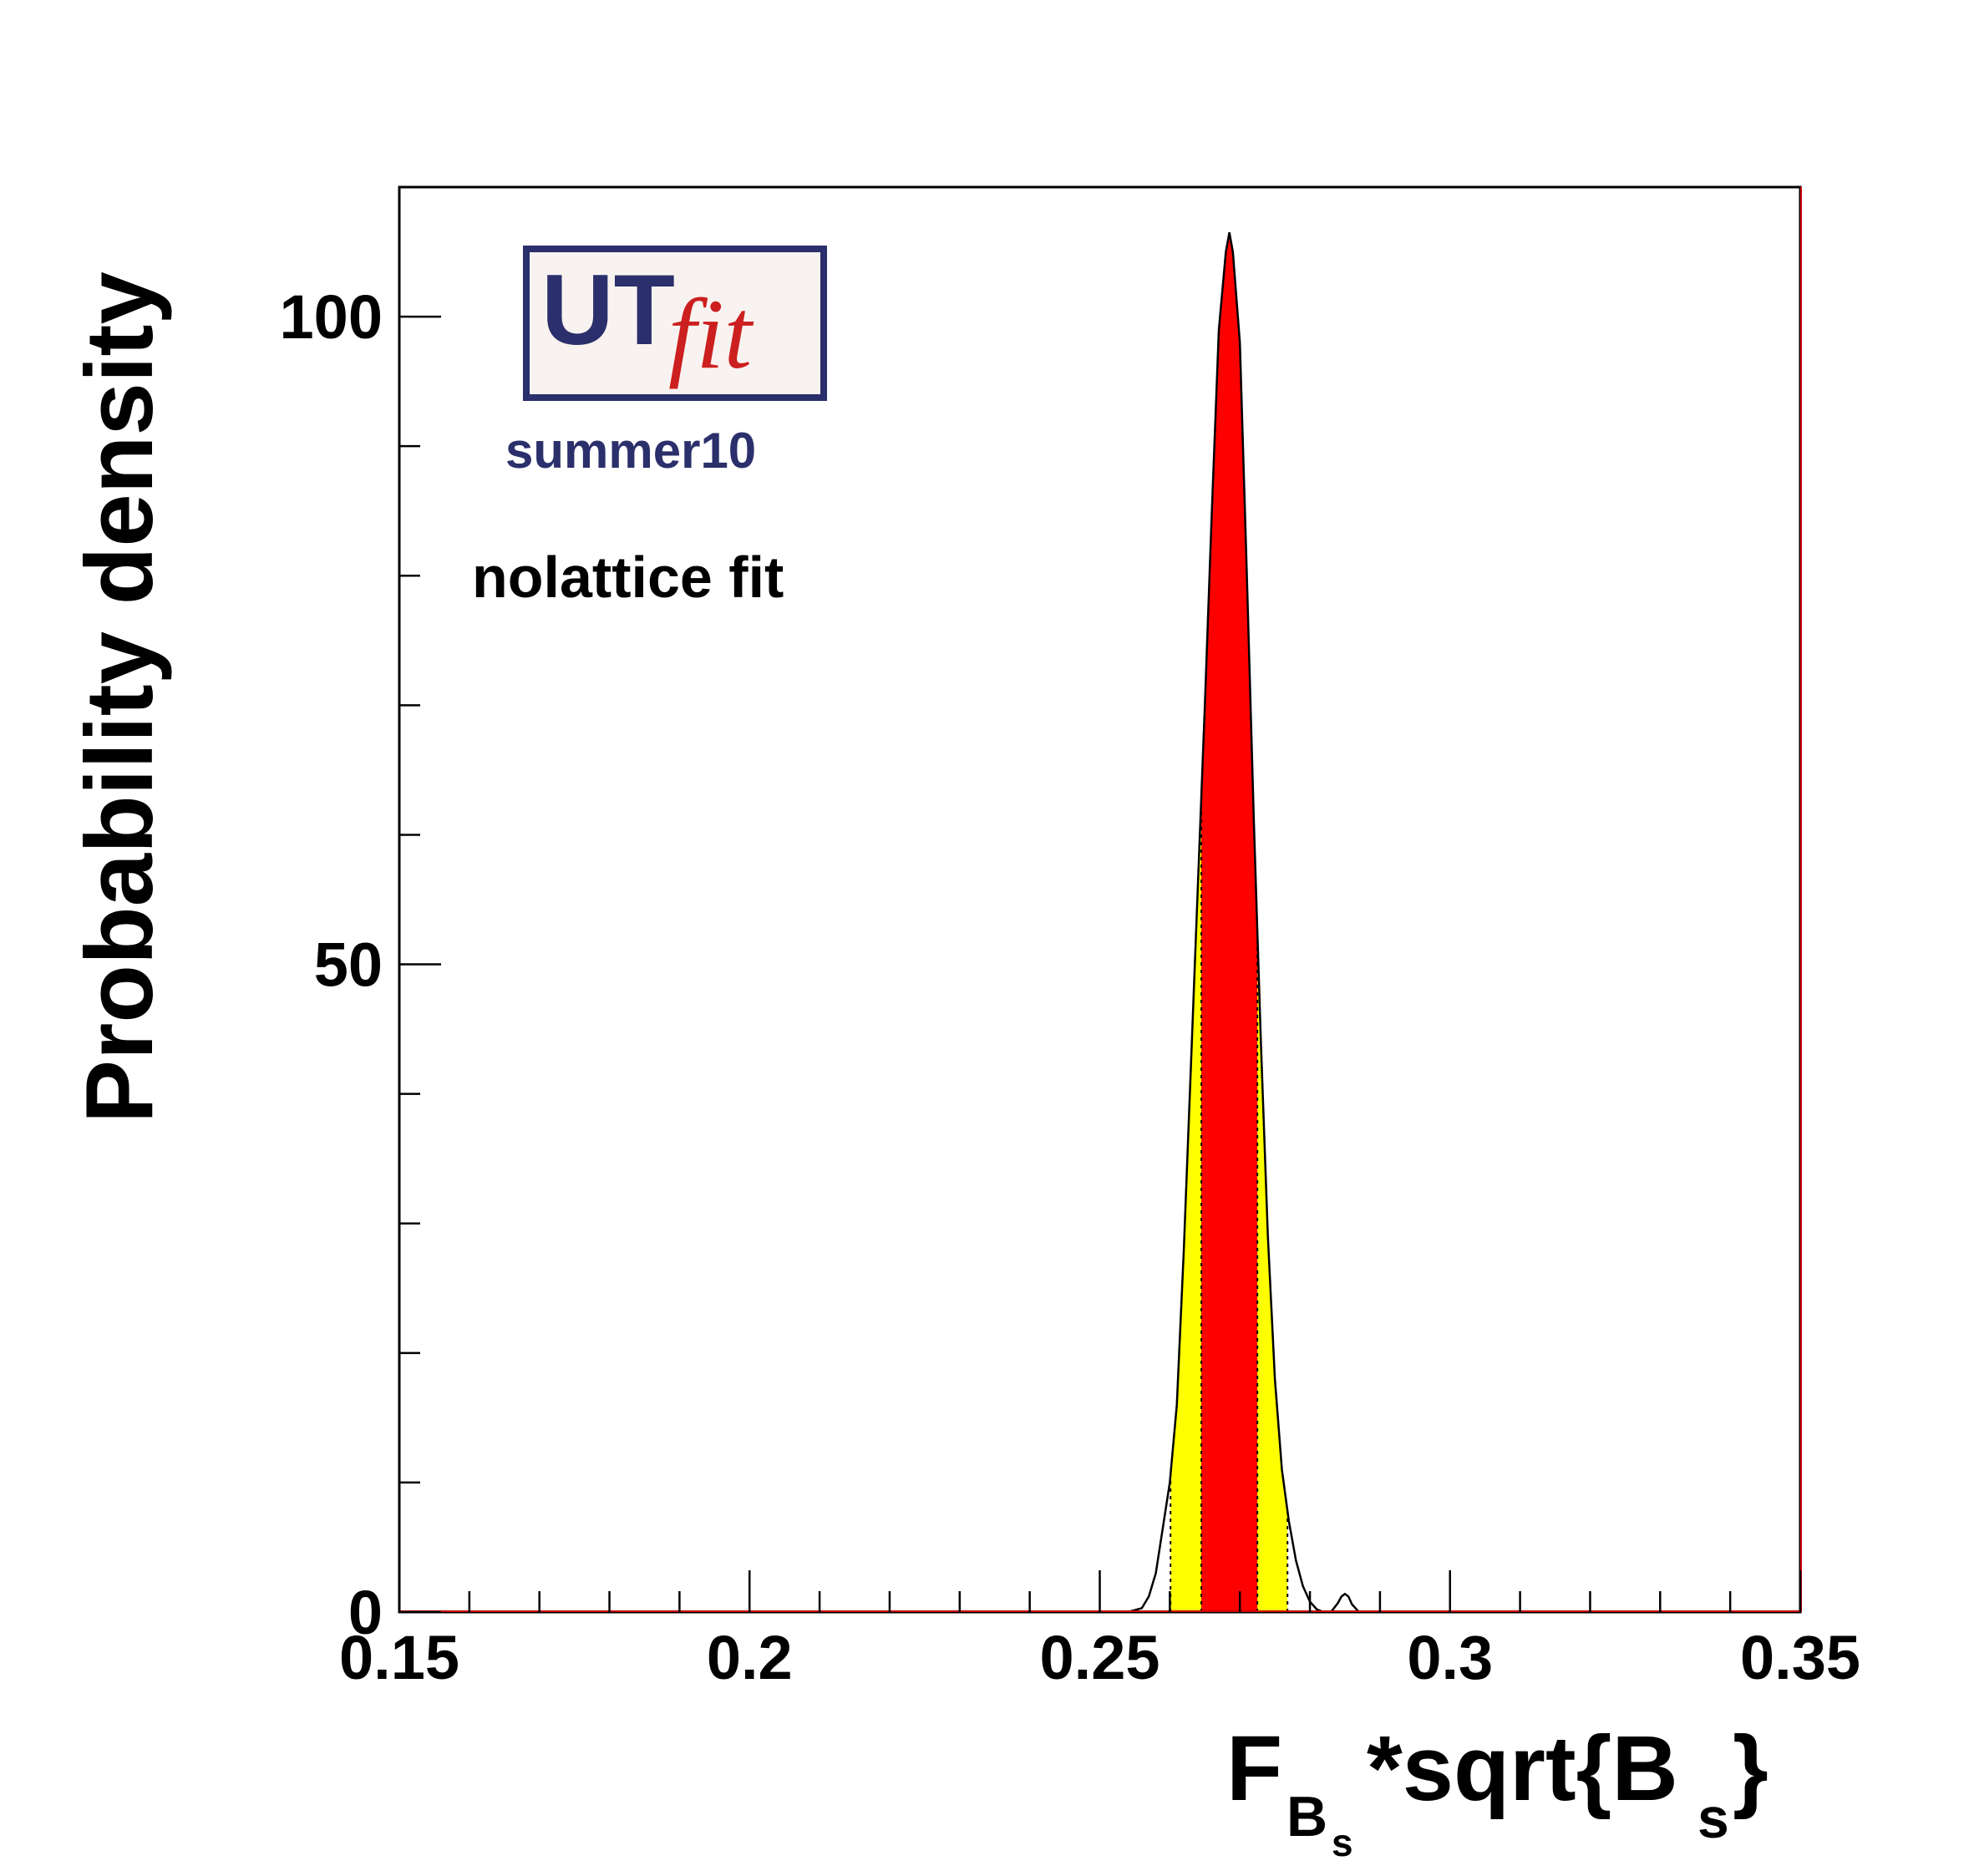  What do you see at coordinates (630, 451) in the screenshot?
I see `logo-season: summer10` at bounding box center [630, 451].